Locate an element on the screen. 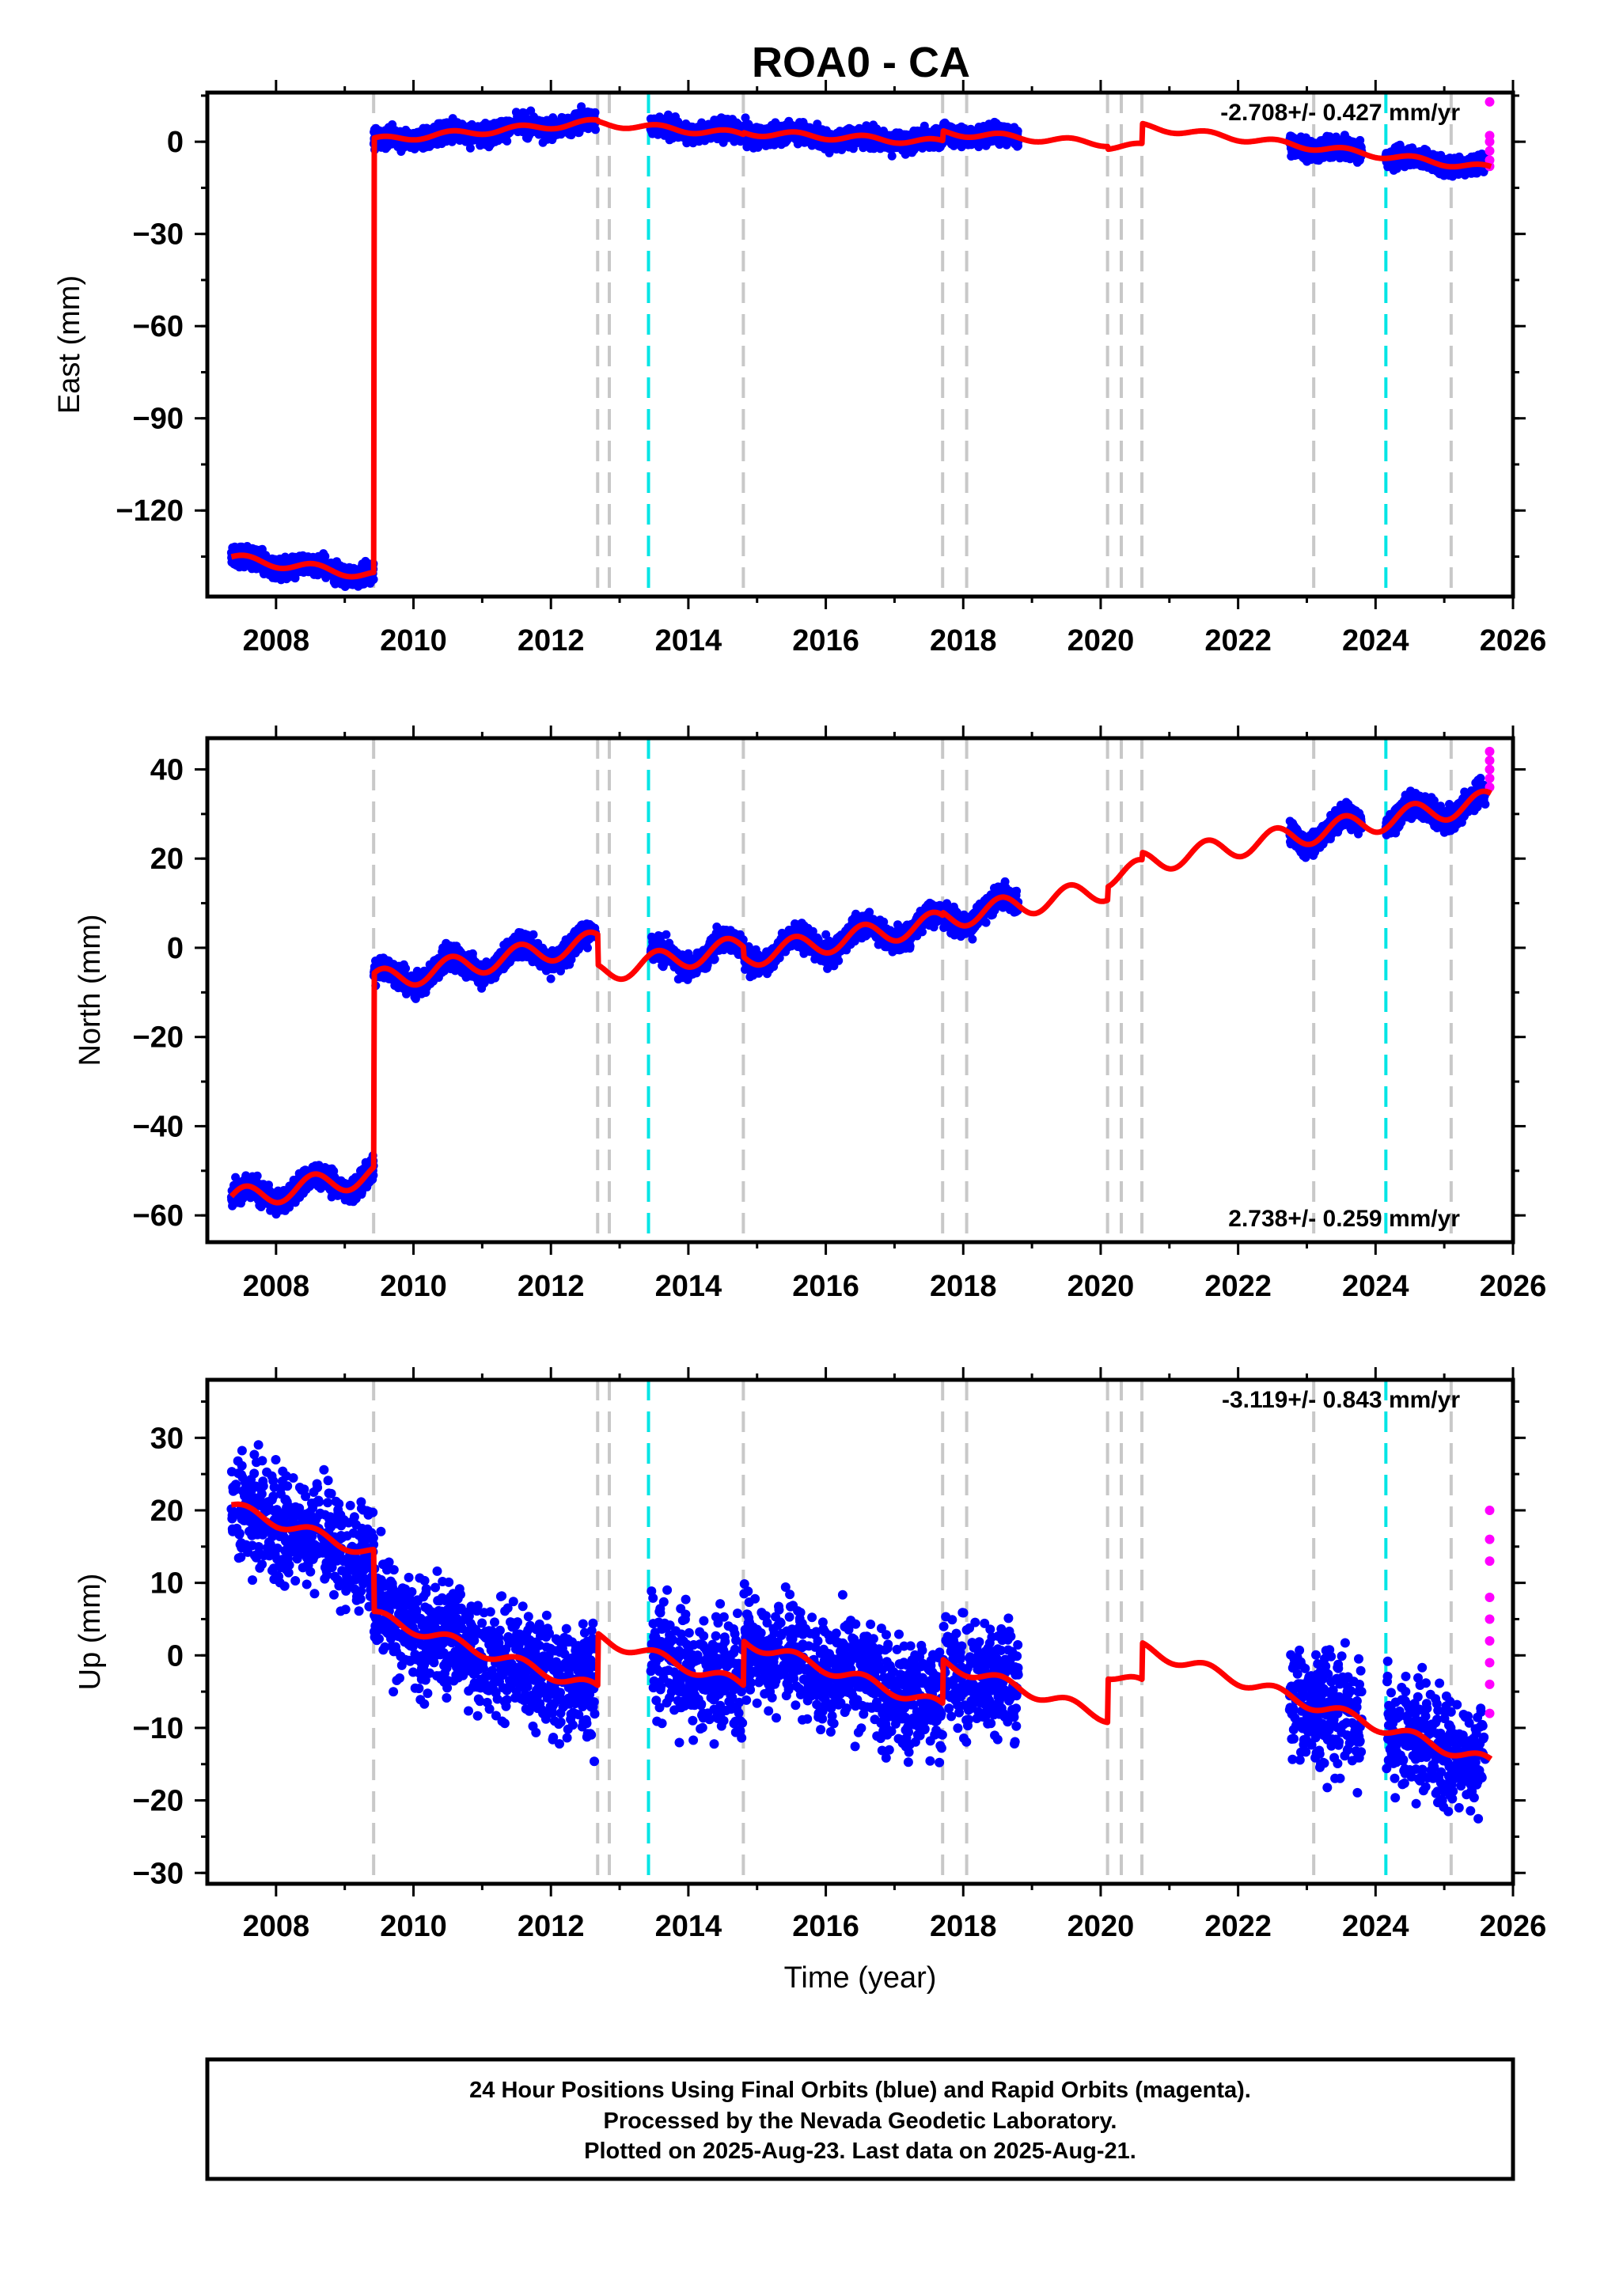  x-tick-label: 2008 is located at coordinates (276, 640).